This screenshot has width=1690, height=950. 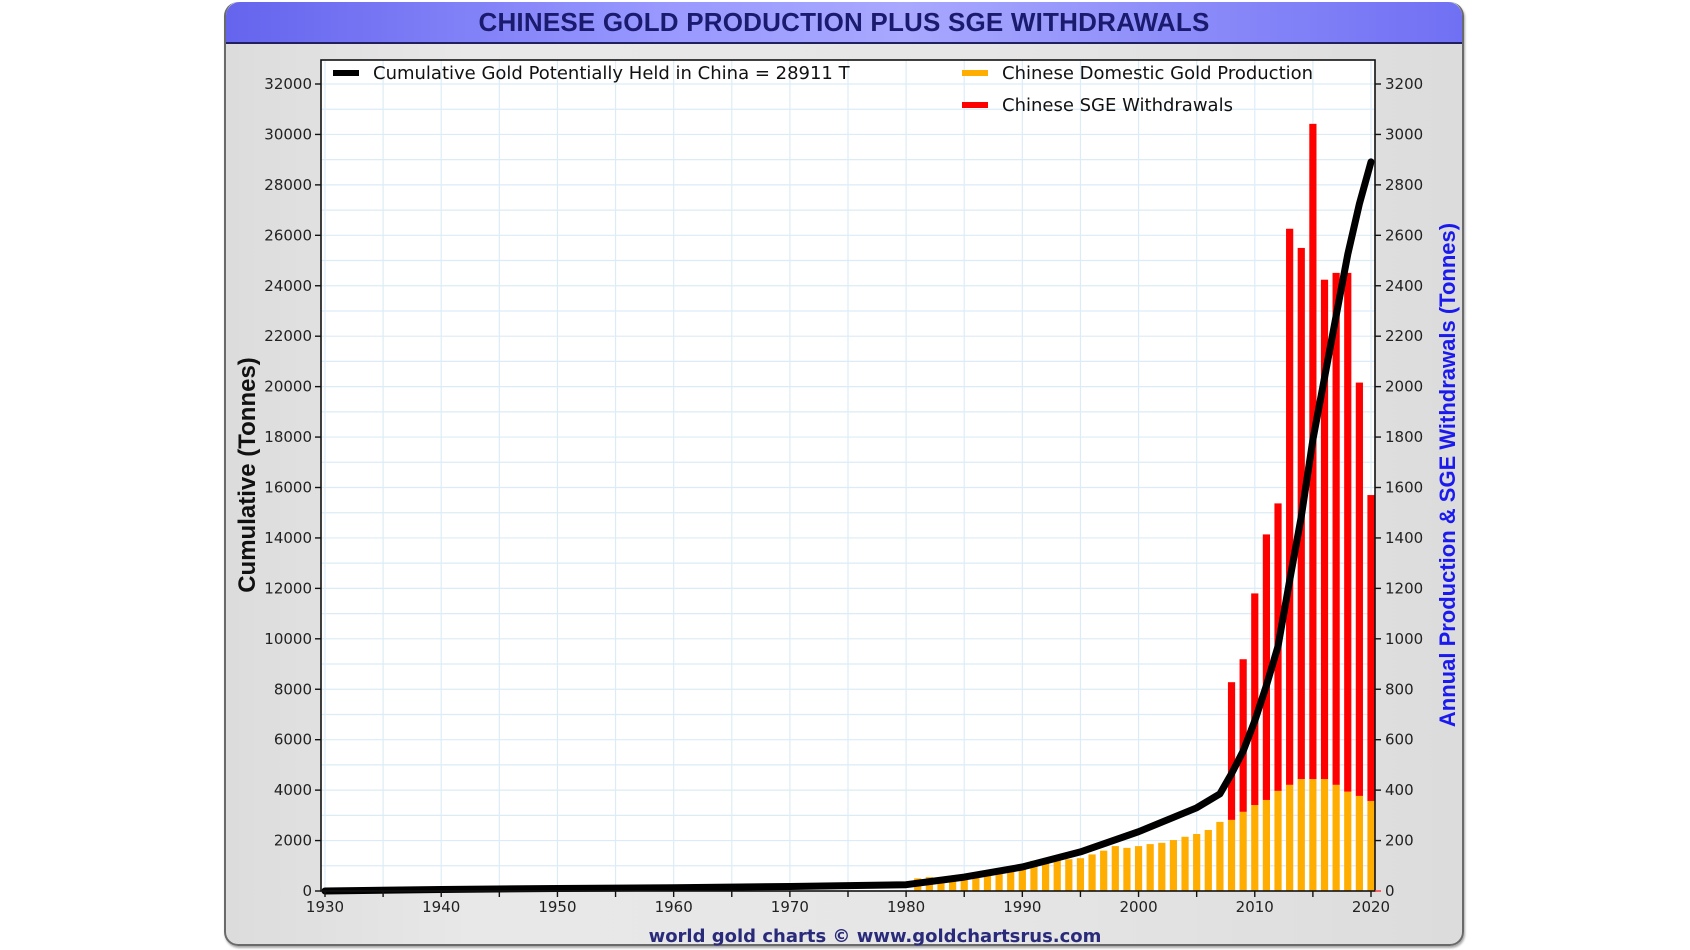 What do you see at coordinates (1137, 73) in the screenshot?
I see `legend-item-production: Chinese Domestic Gold Production` at bounding box center [1137, 73].